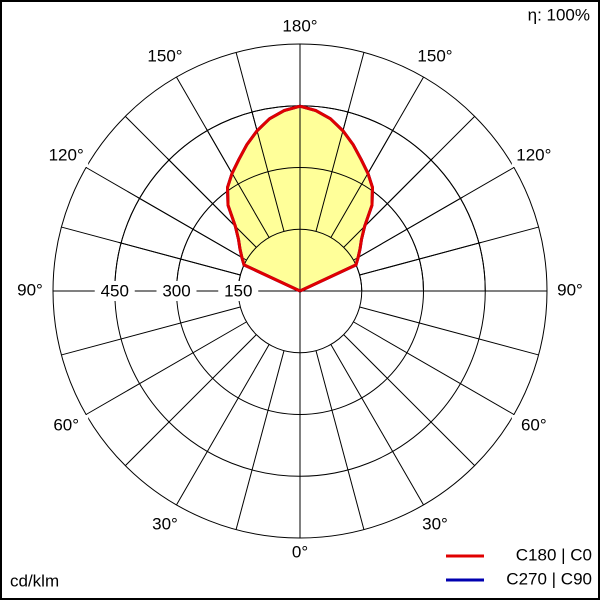  I want to click on legend-label: C270 | C90, so click(549, 578).